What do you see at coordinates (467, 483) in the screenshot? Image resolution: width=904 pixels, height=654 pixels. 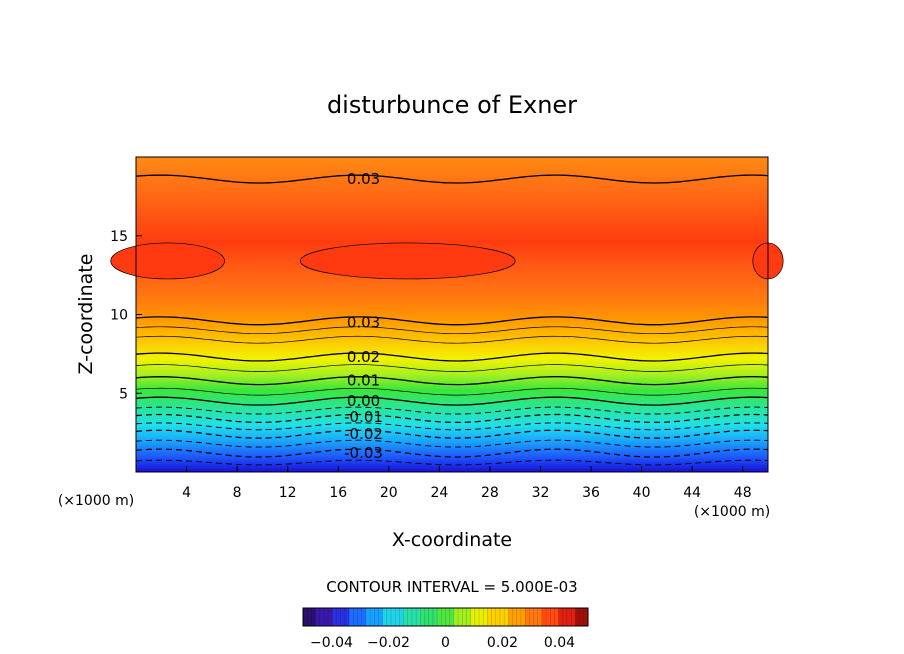 I see `x-axis-ticks: 4 8 12 16 20 24 28 32 36 40 44 48` at bounding box center [467, 483].